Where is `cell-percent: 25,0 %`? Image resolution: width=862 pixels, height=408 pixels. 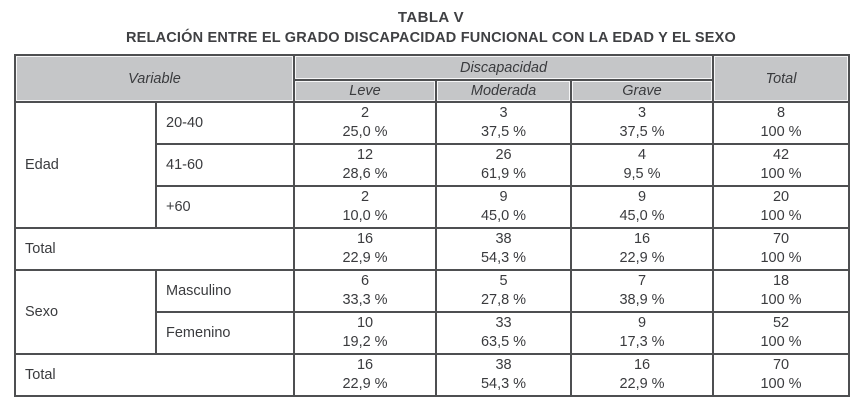
cell-percent: 25,0 % is located at coordinates (365, 132).